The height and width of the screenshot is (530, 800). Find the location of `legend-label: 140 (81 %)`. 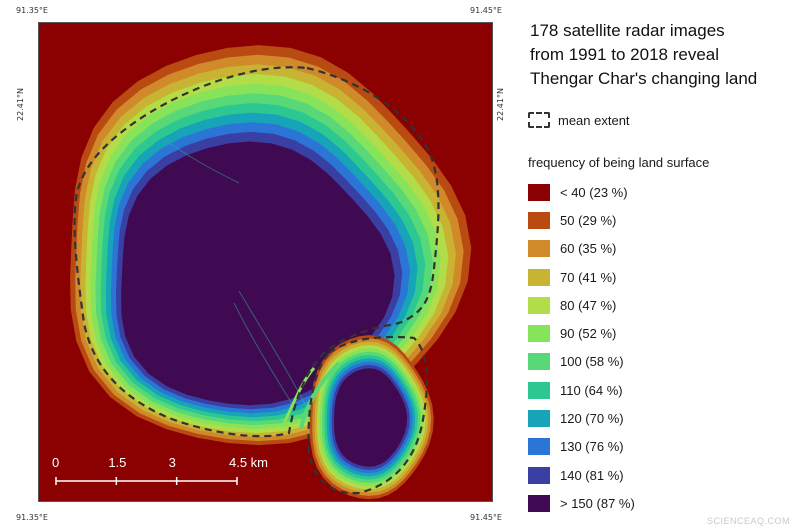

legend-label: 140 (81 %) is located at coordinates (592, 475).